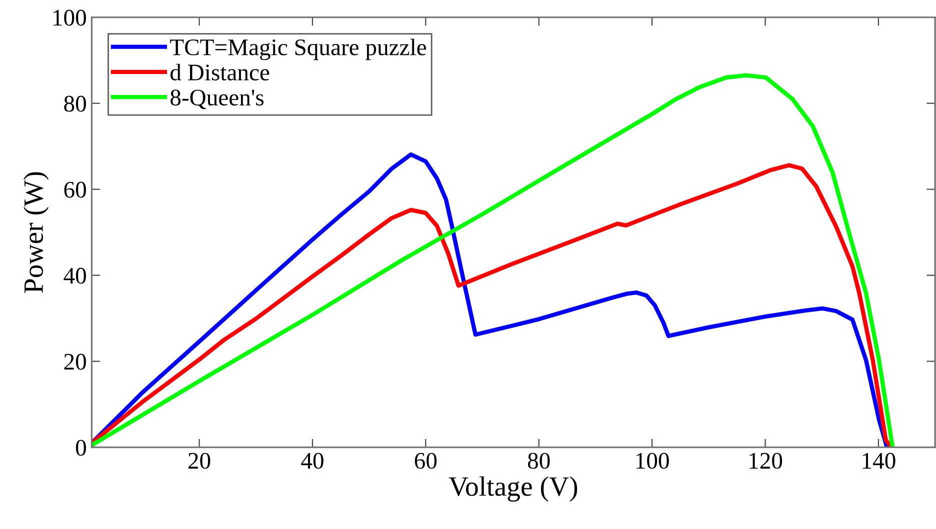 The image size is (936, 529). Describe the element at coordinates (70, 18) in the screenshot. I see `y-tick-label: 100` at that location.